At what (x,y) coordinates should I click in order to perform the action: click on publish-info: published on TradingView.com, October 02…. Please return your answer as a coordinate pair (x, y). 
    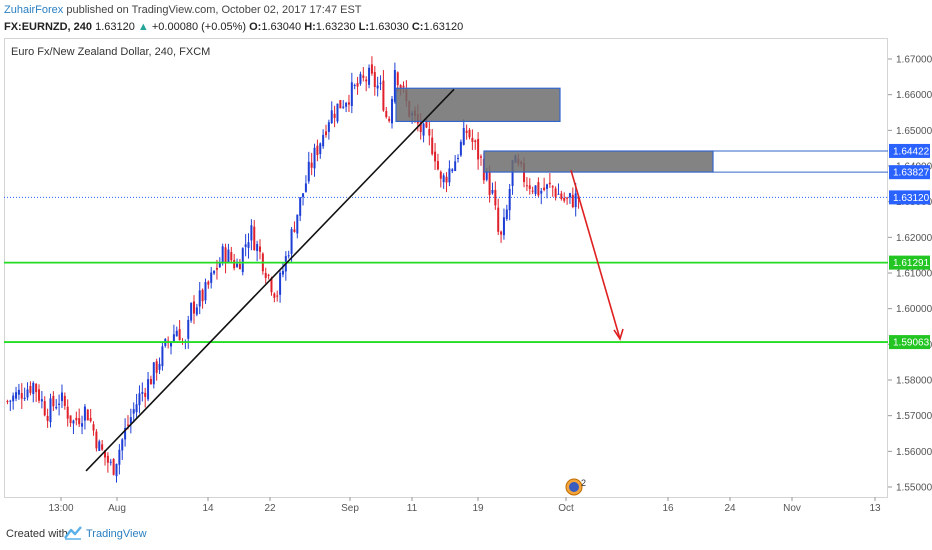
    Looking at the image, I should click on (214, 10).